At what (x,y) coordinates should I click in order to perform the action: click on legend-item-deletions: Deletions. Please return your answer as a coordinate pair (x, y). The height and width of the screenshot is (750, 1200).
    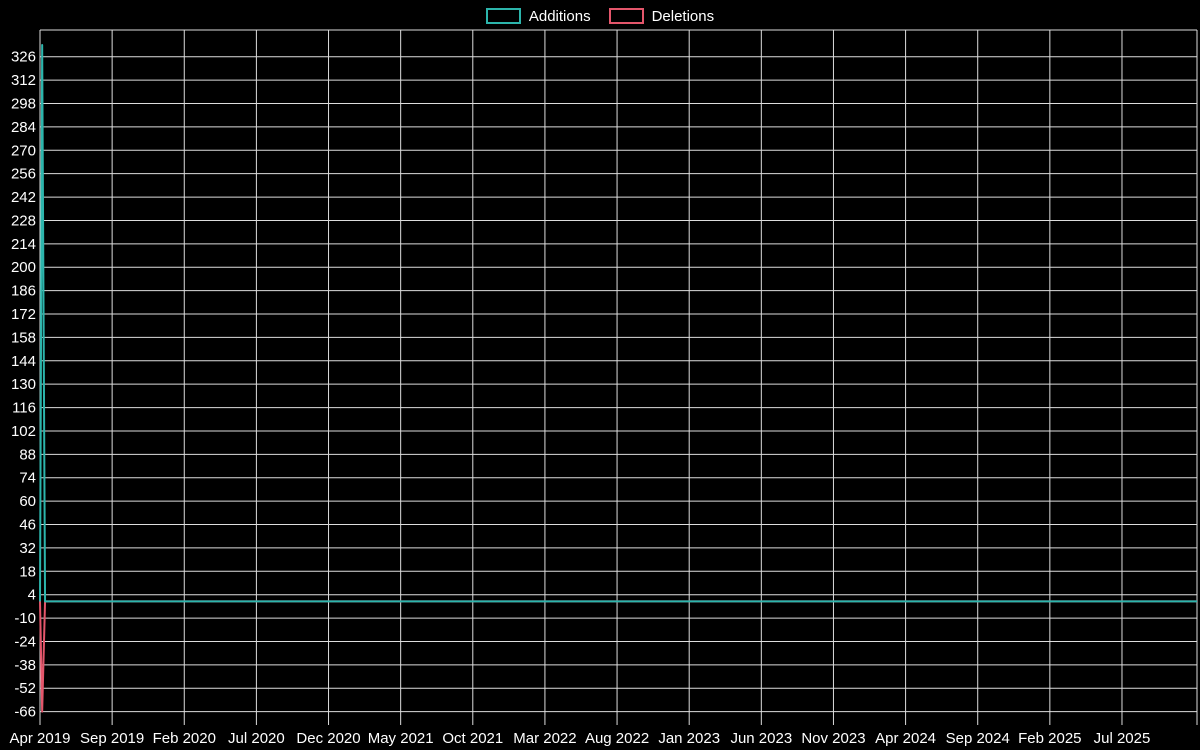
    Looking at the image, I should click on (661, 16).